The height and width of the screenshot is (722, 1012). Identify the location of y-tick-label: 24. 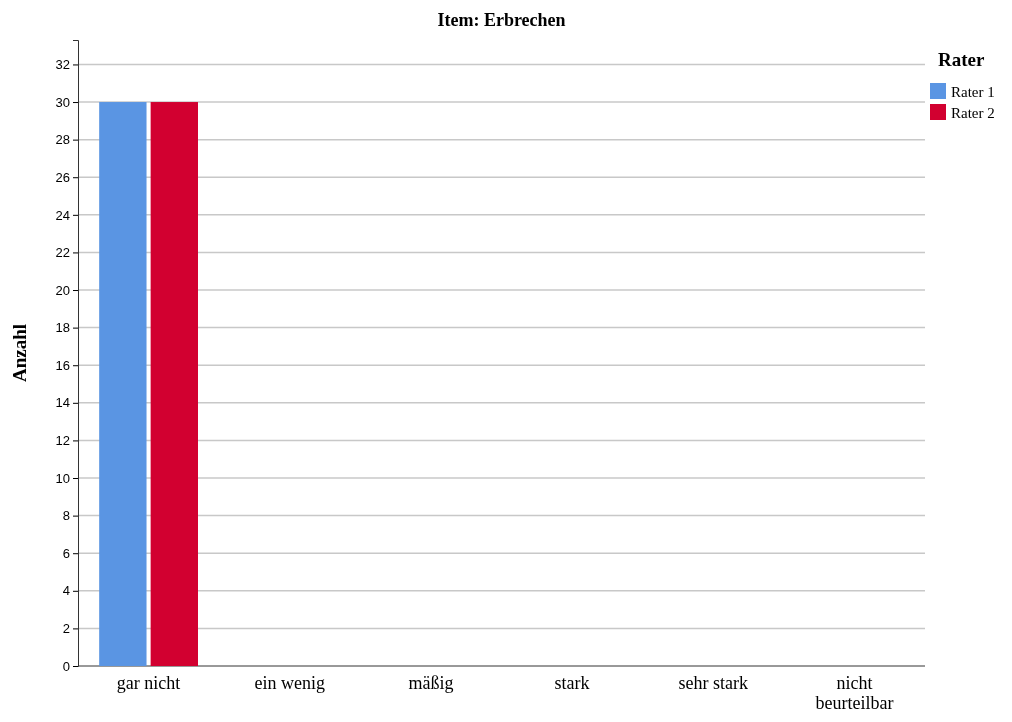
(62, 215).